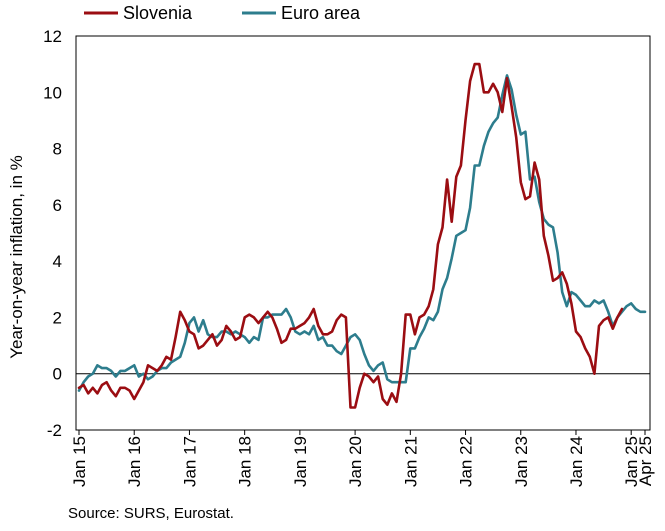 The image size is (665, 531). What do you see at coordinates (57, 149) in the screenshot?
I see `y-tick-label: 8` at bounding box center [57, 149].